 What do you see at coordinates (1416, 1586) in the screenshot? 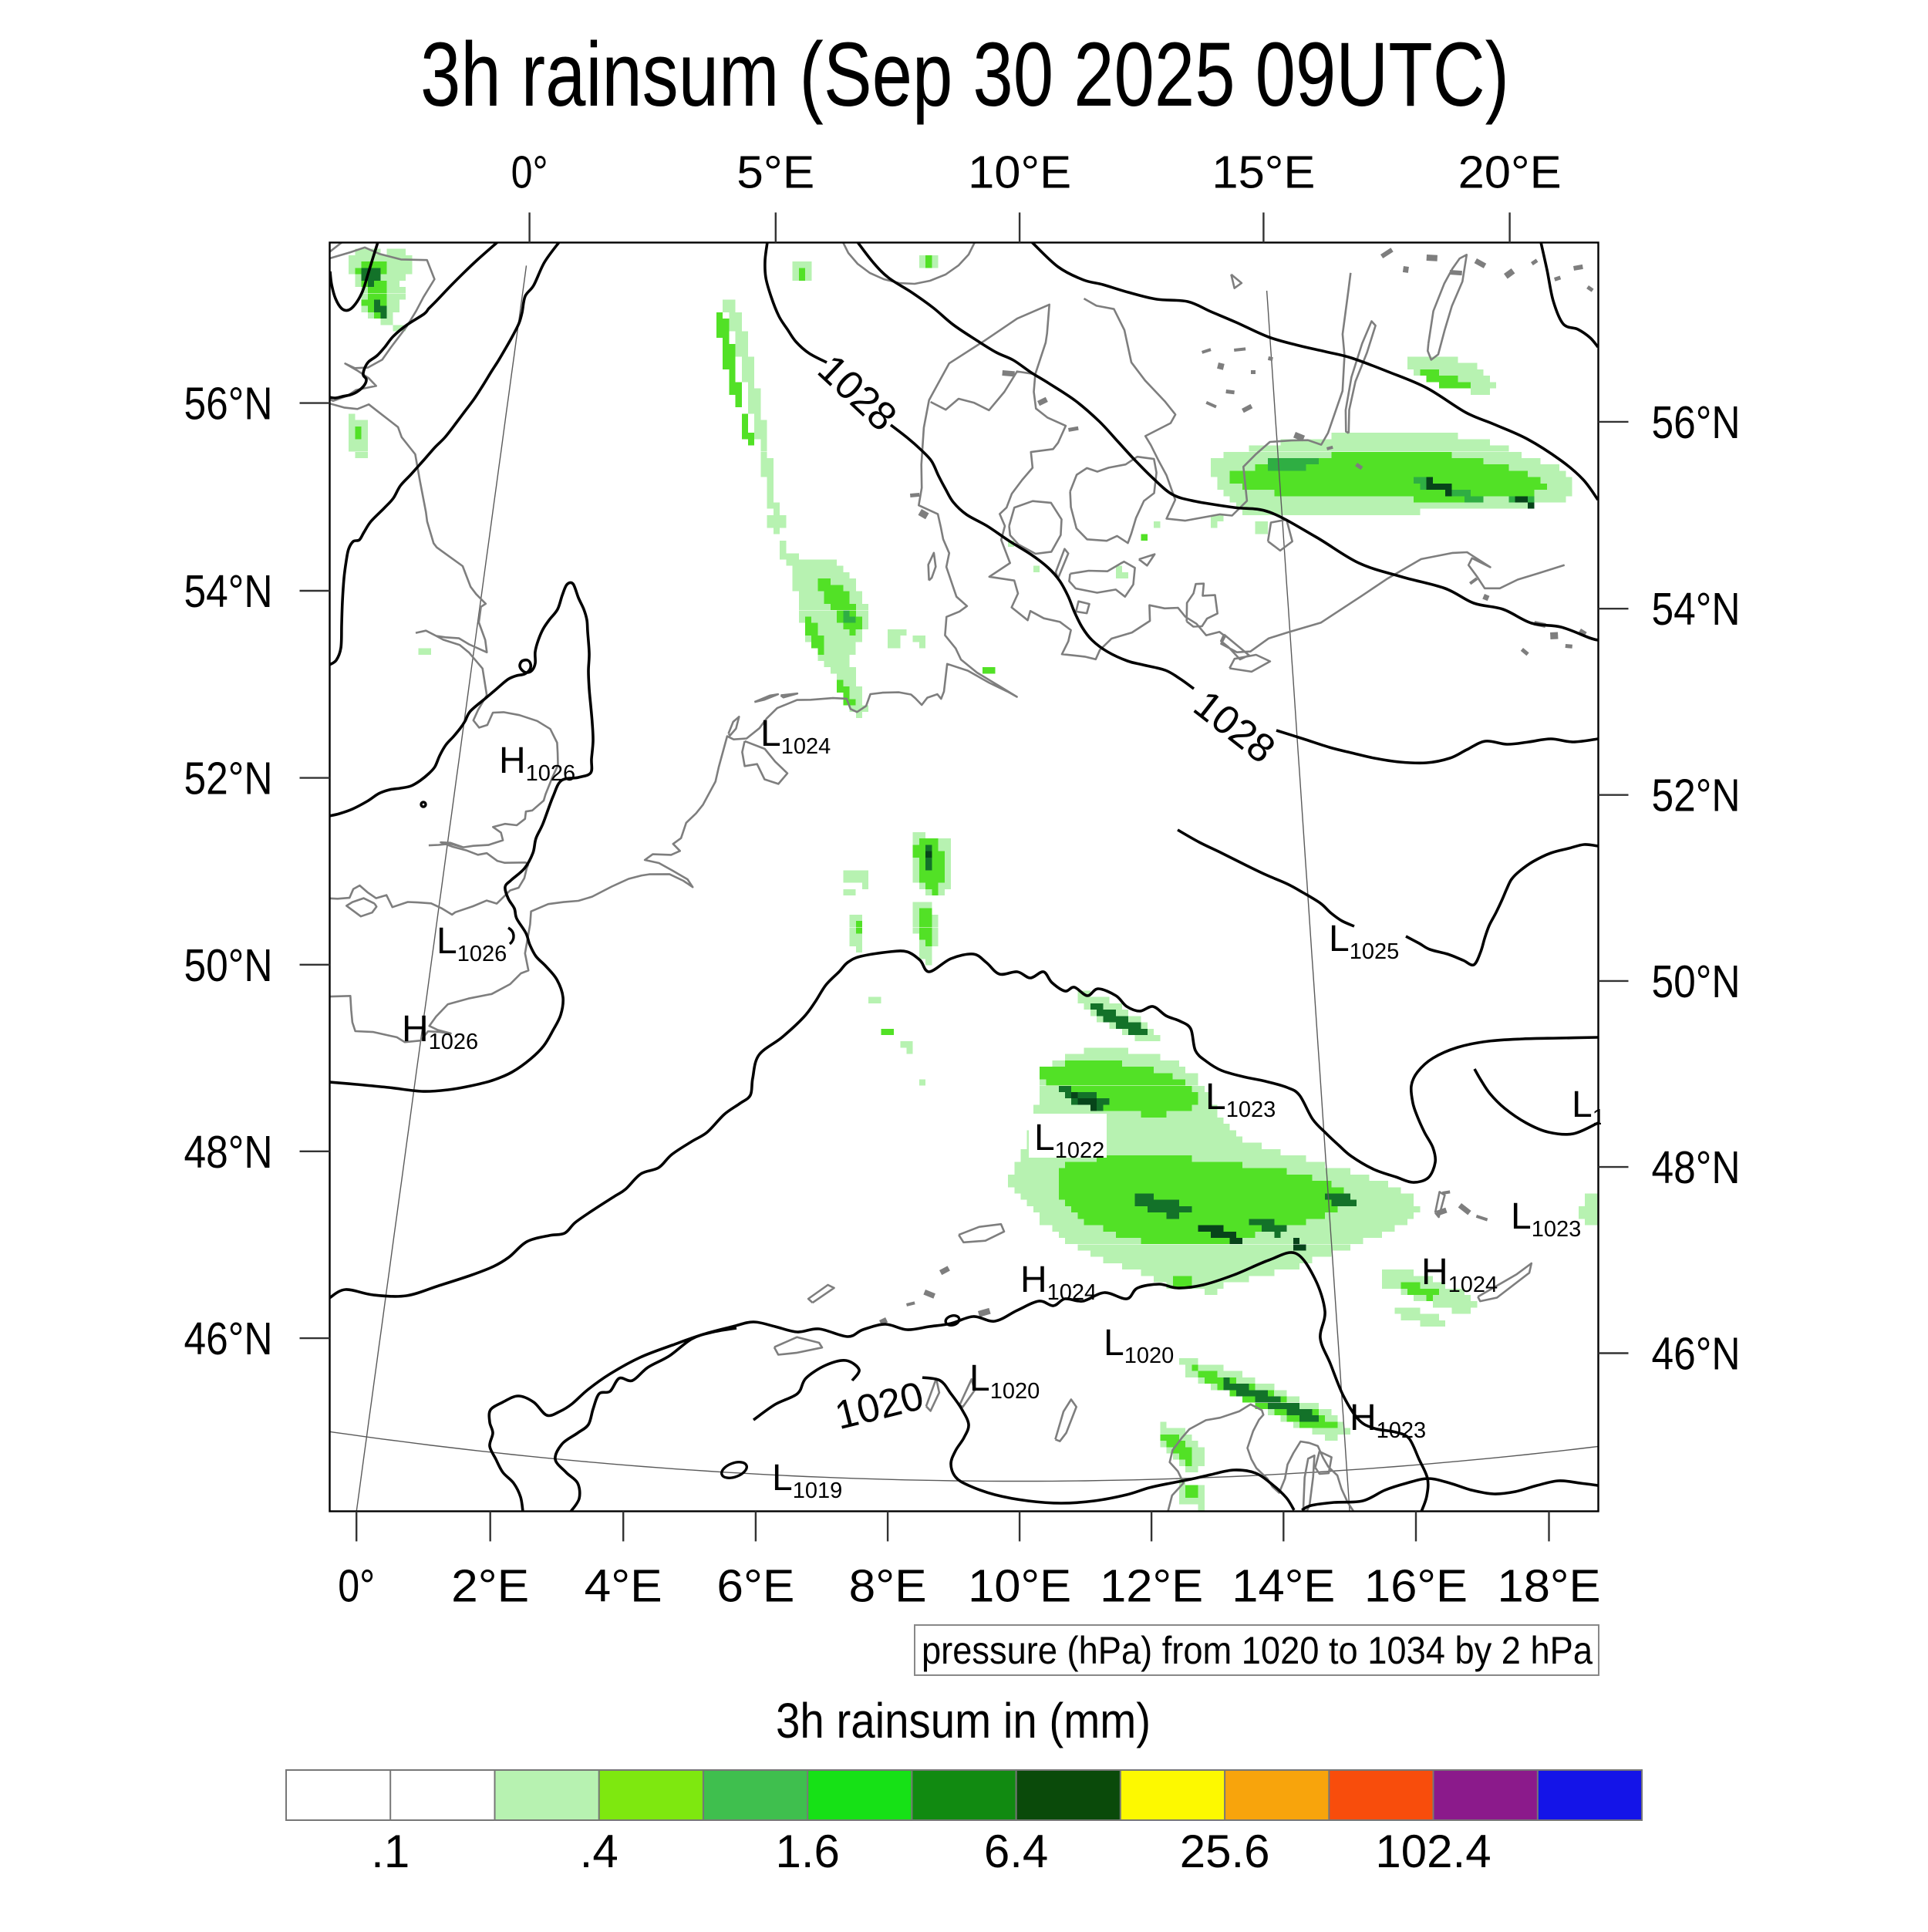
I see `svg-text: 16°E` at bounding box center [1416, 1586].